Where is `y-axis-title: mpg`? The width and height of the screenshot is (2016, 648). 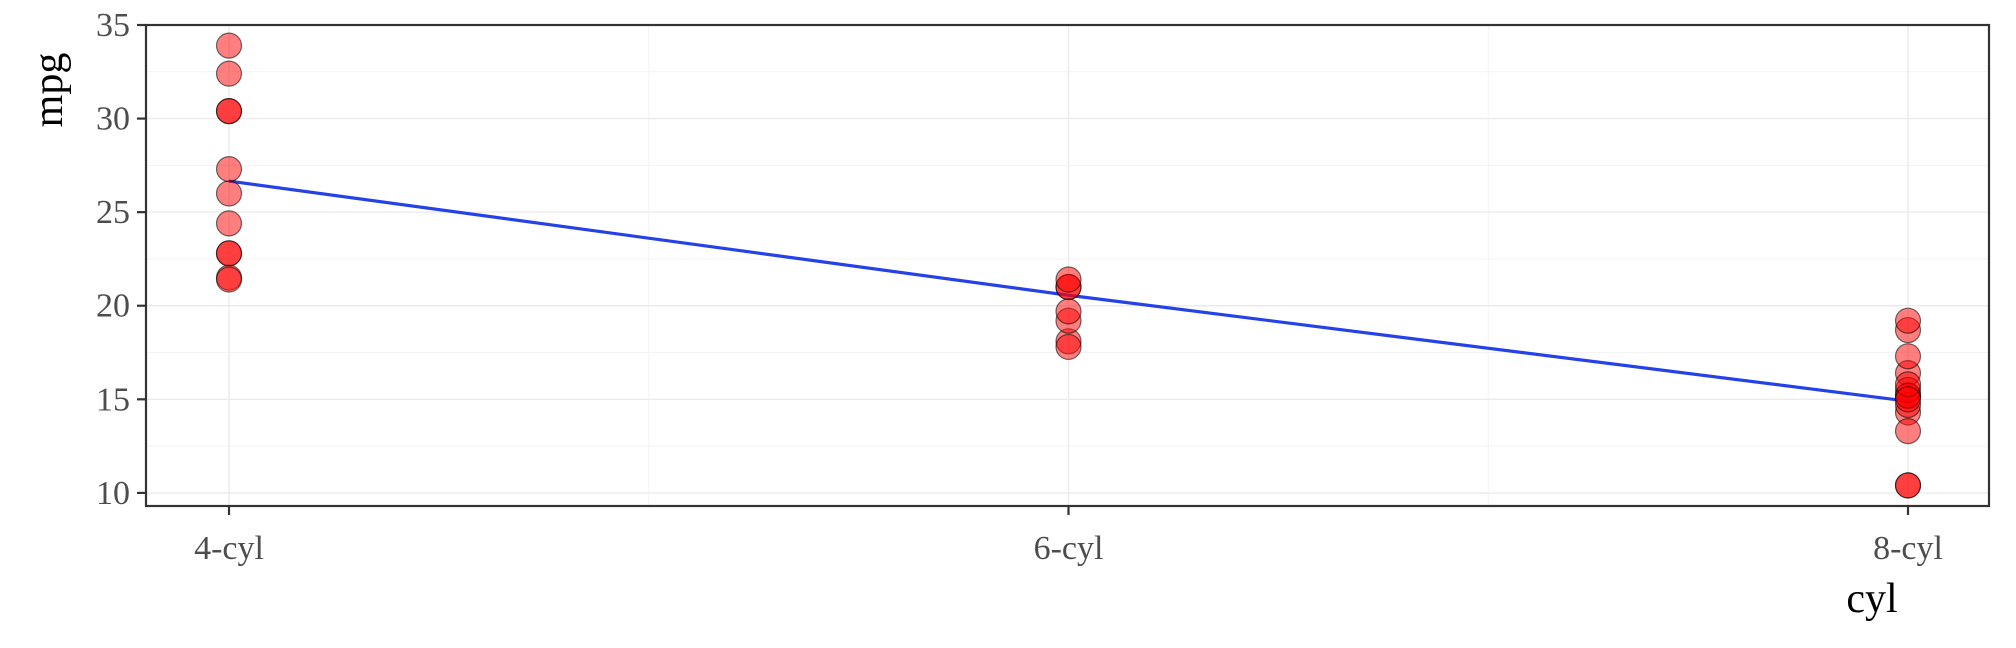
y-axis-title: mpg is located at coordinates (49, 90).